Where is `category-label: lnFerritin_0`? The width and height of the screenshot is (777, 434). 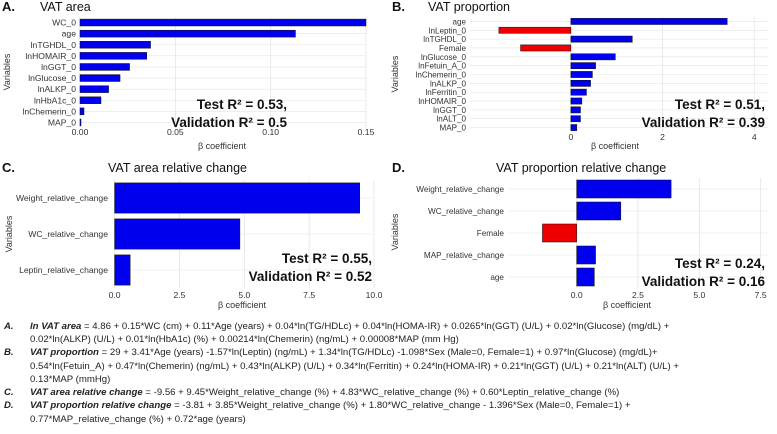
category-label: lnFerritin_0 is located at coordinates (446, 92).